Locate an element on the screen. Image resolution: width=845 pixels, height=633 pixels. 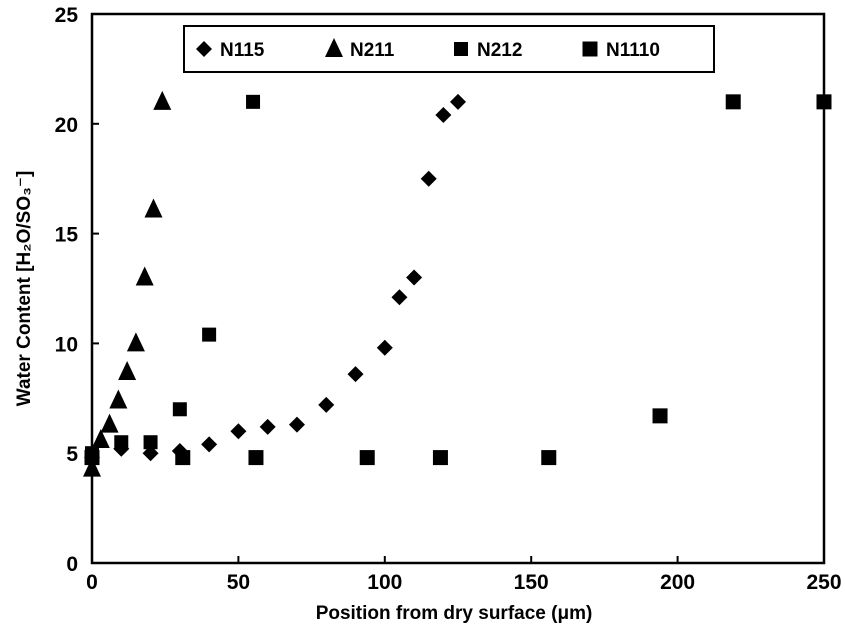
legend-marker-n212 is located at coordinates (461, 49).